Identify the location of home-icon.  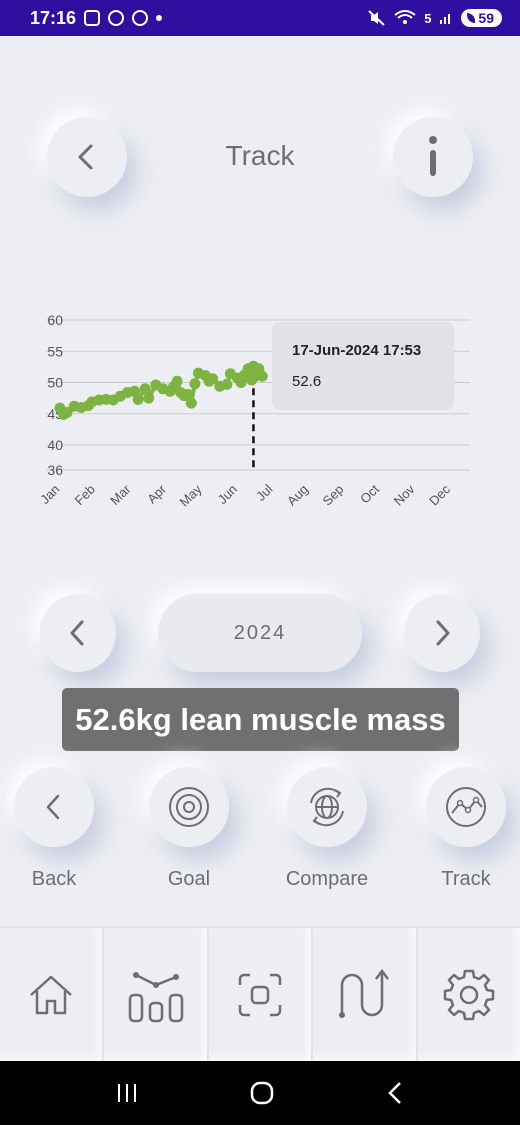
(51, 994).